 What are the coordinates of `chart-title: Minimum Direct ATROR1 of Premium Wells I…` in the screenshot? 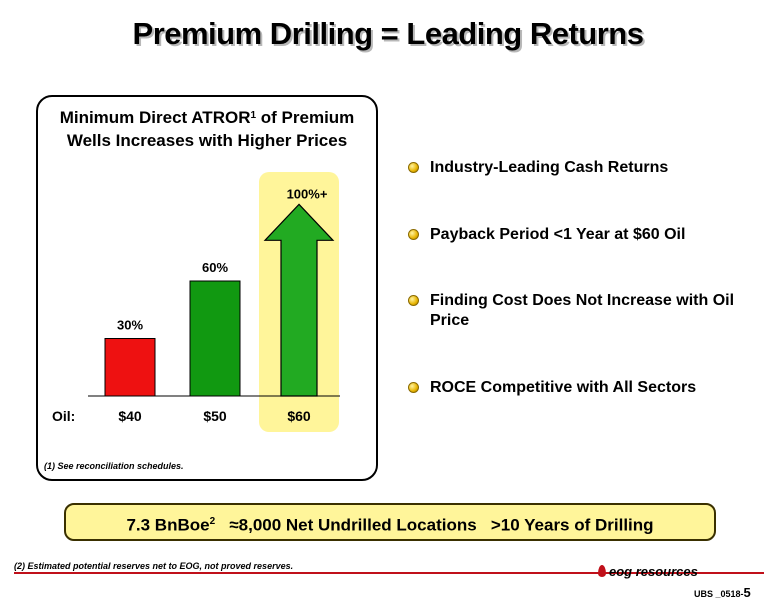 It's located at (207, 129).